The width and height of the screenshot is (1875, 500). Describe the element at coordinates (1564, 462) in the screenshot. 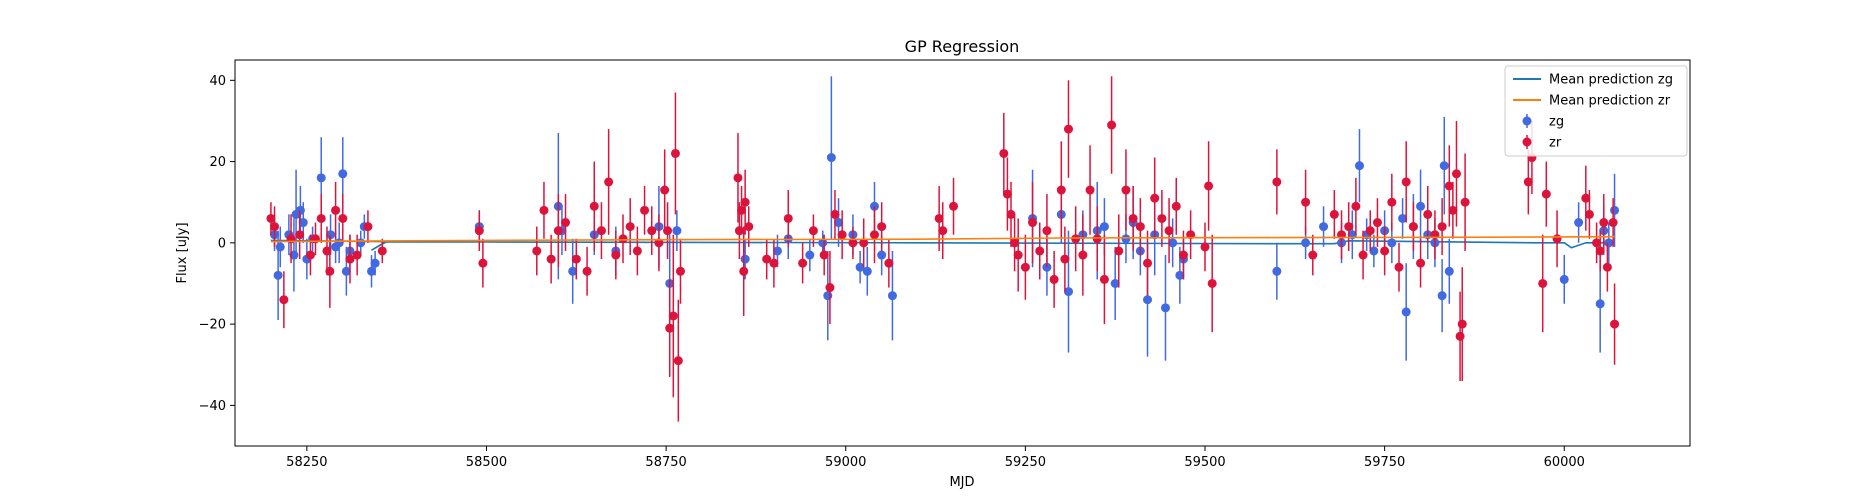

I see `x-tick-label: 60000` at that location.